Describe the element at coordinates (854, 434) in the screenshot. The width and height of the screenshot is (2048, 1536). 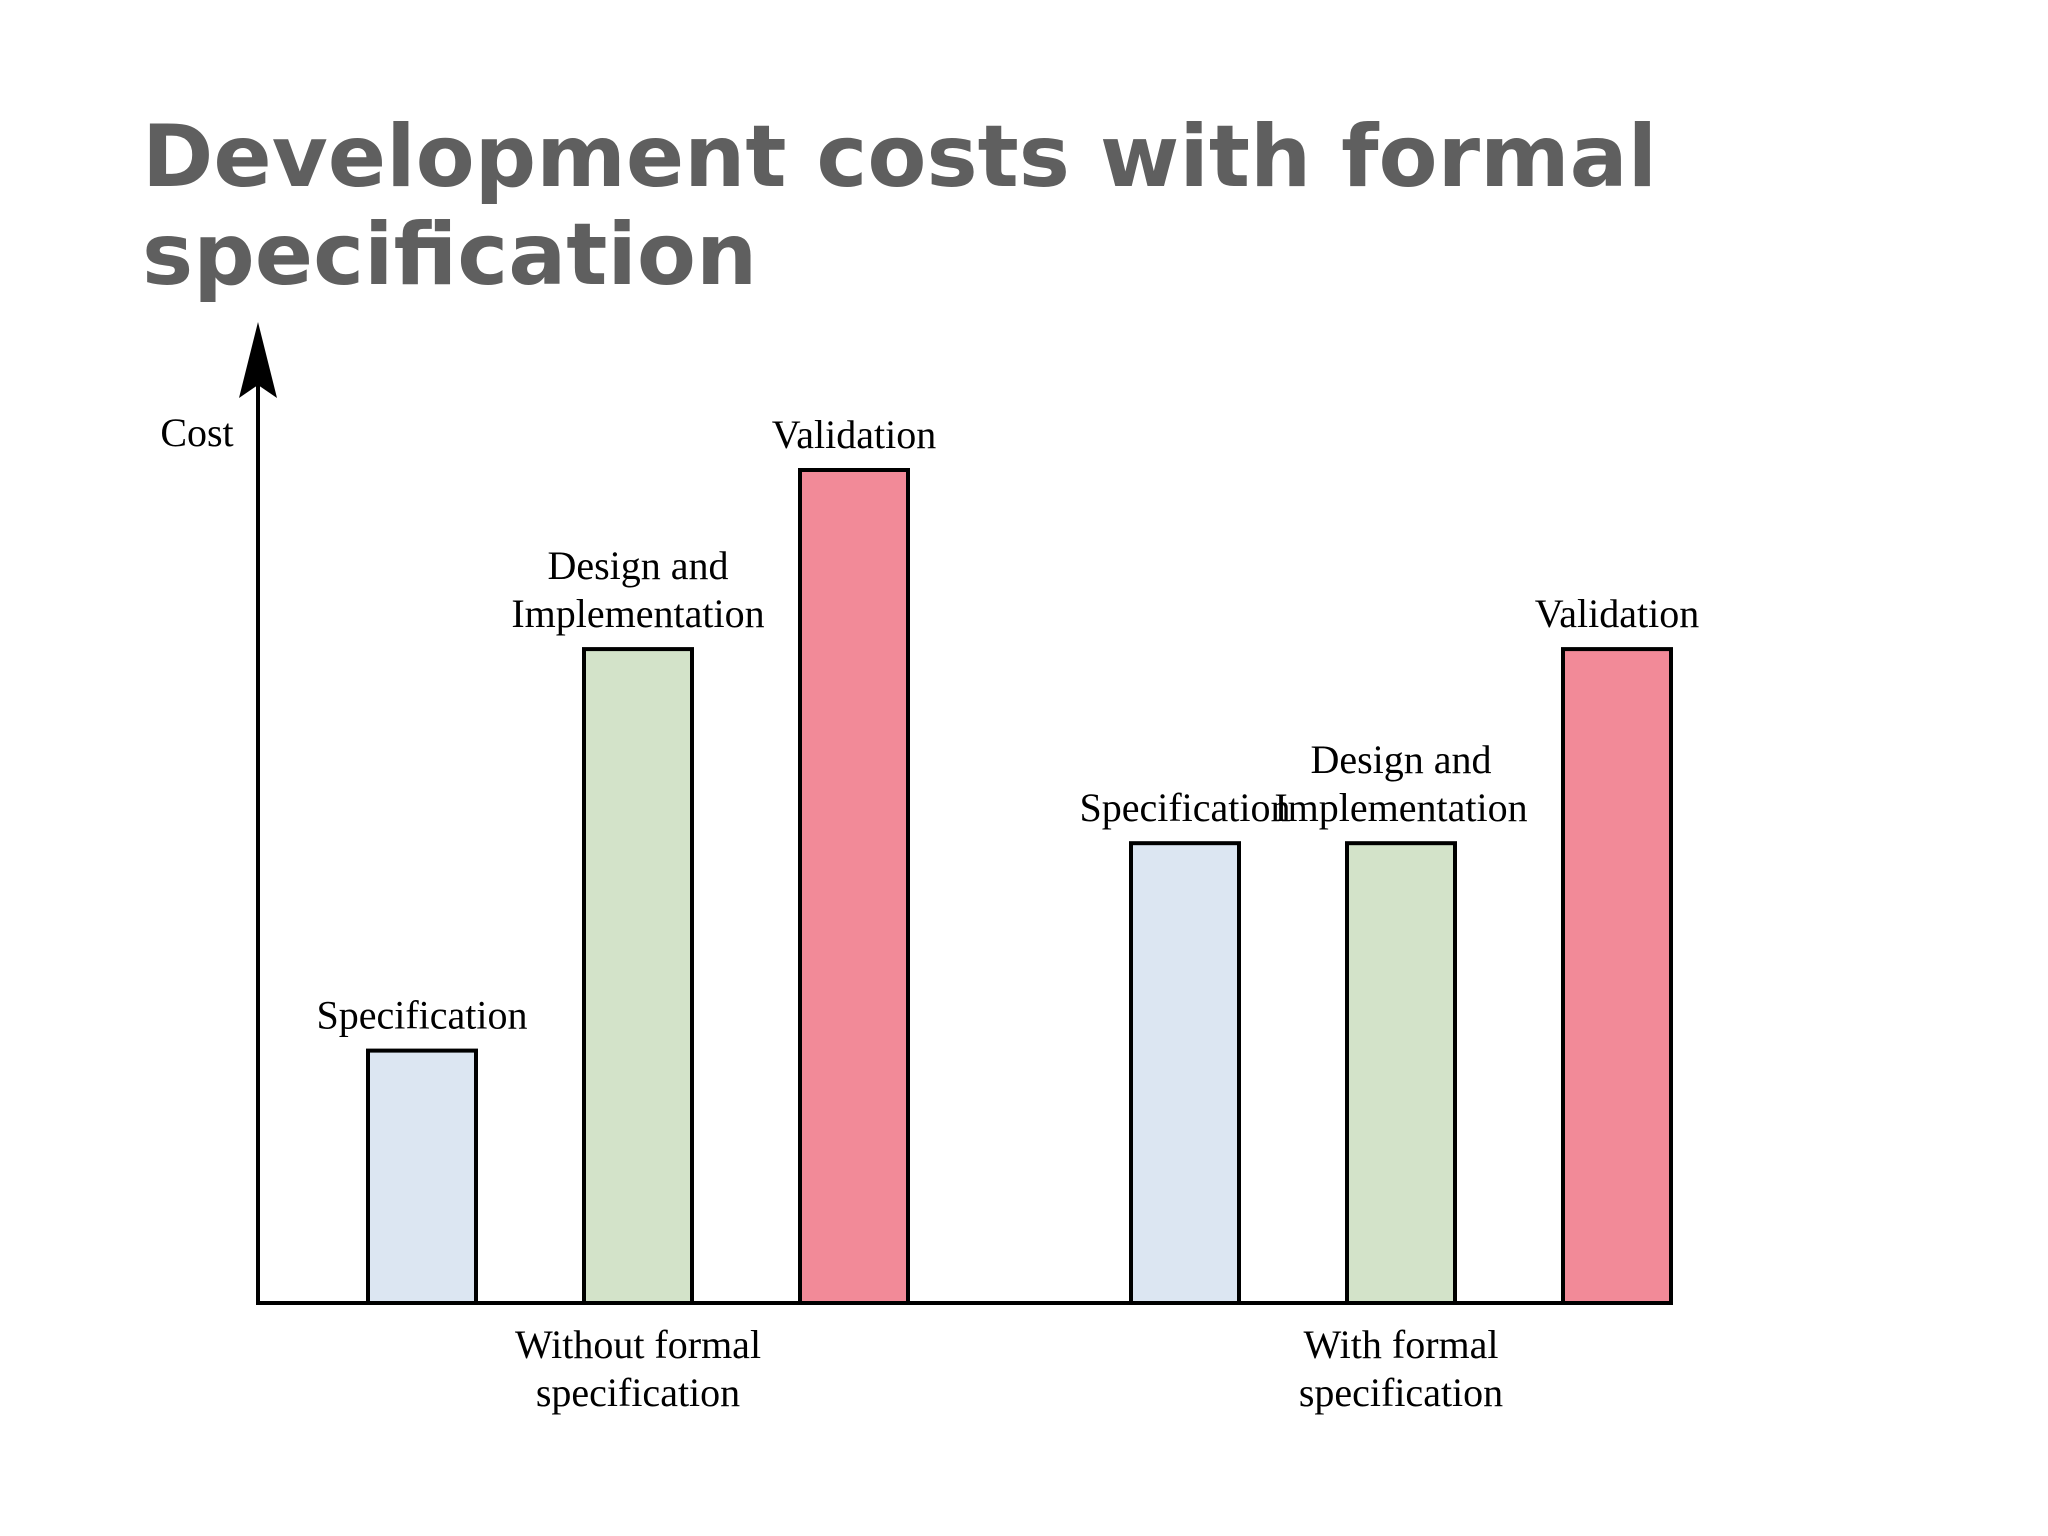
I see `bar-label-group1-3-line1: Validation` at that location.